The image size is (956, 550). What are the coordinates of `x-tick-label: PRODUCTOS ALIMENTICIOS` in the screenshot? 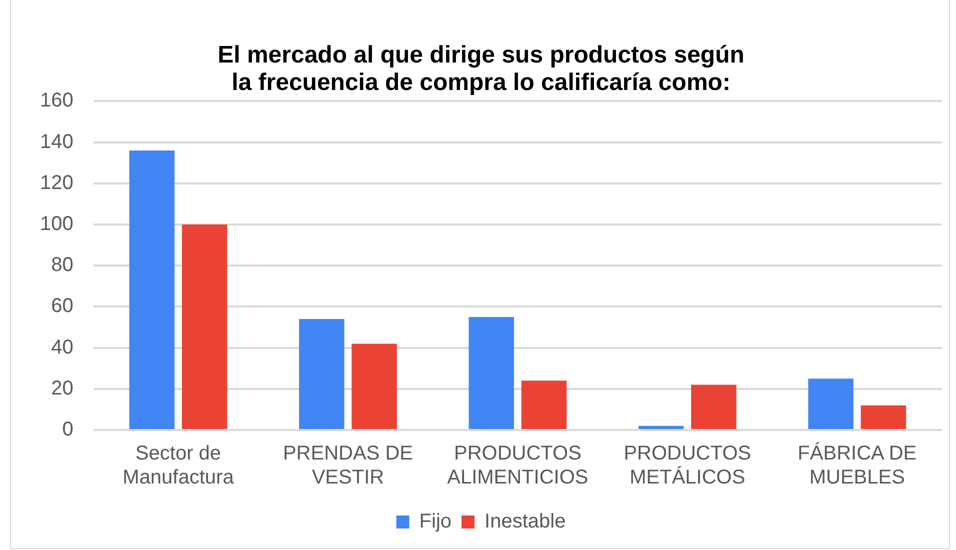 It's located at (517, 465).